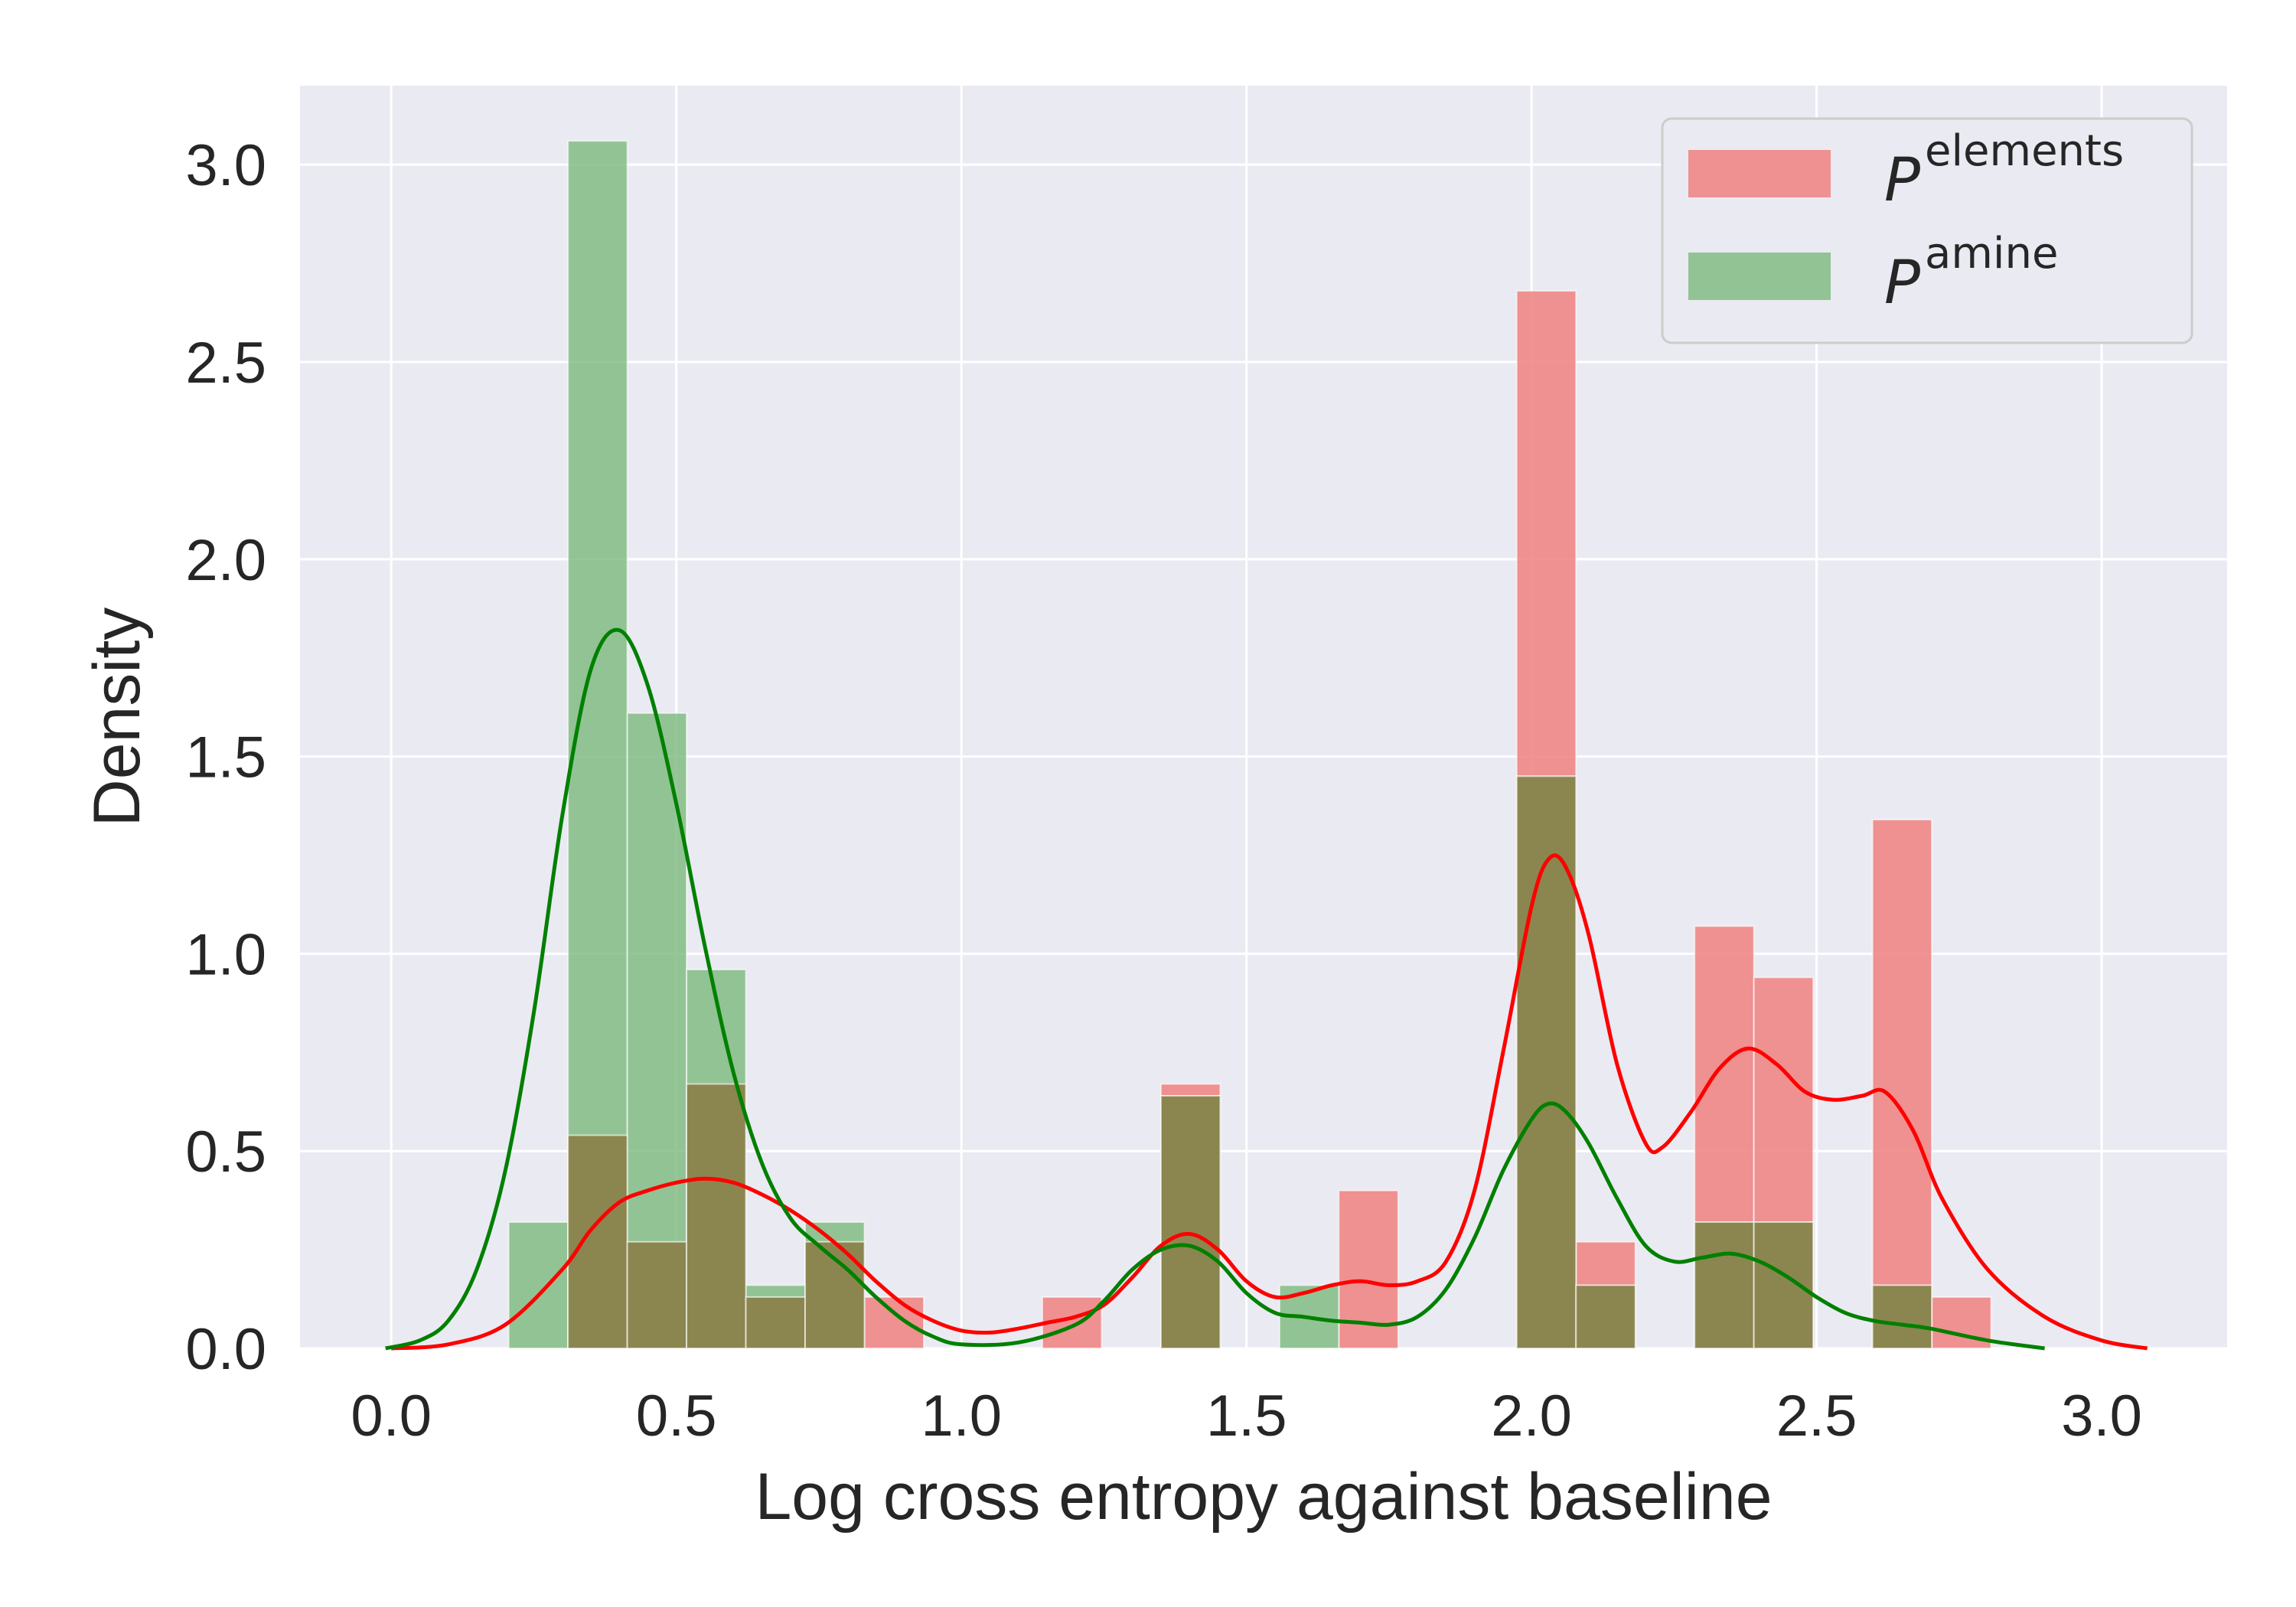  Describe the element at coordinates (117, 717) in the screenshot. I see `y-axis-label: Density` at that location.